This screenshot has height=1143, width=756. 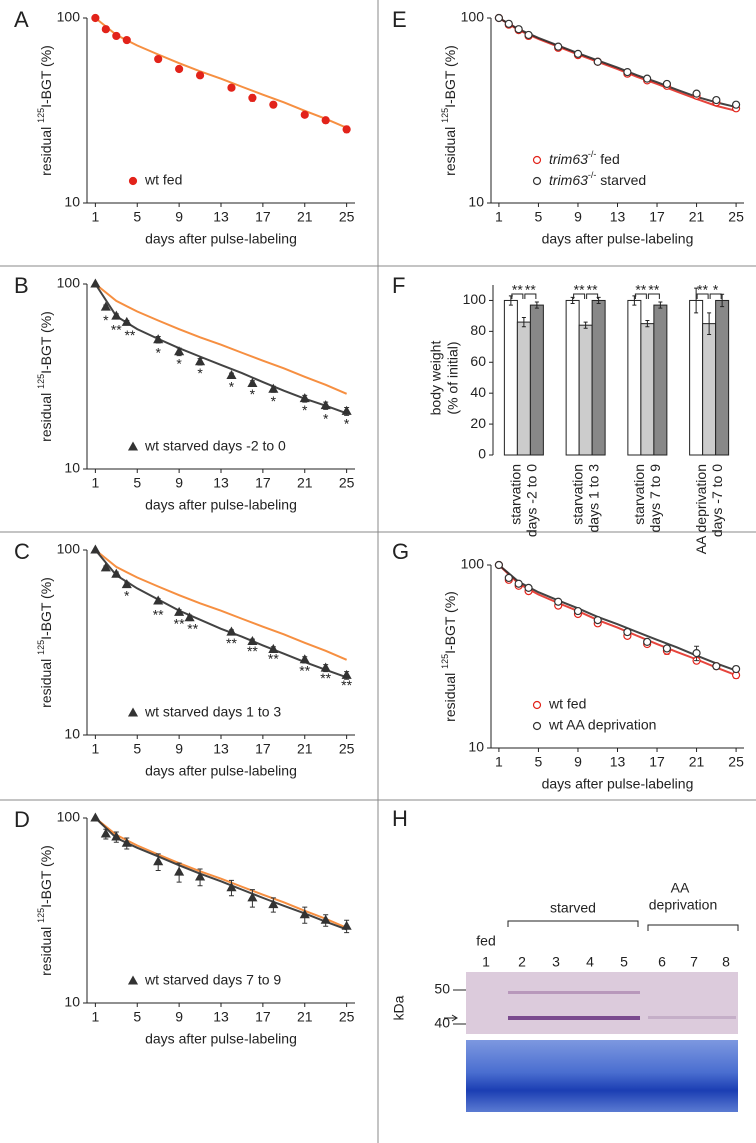 What do you see at coordinates (263, 217) in the screenshot?
I see `x-tick-label: 17` at bounding box center [263, 217].